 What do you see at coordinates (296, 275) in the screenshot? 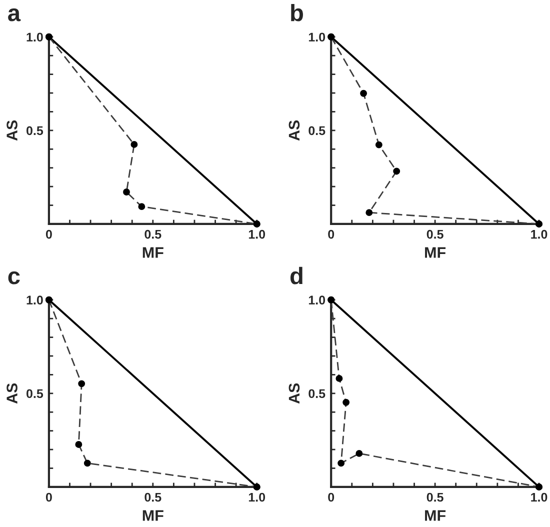
I see `chart-title: d` at bounding box center [296, 275].